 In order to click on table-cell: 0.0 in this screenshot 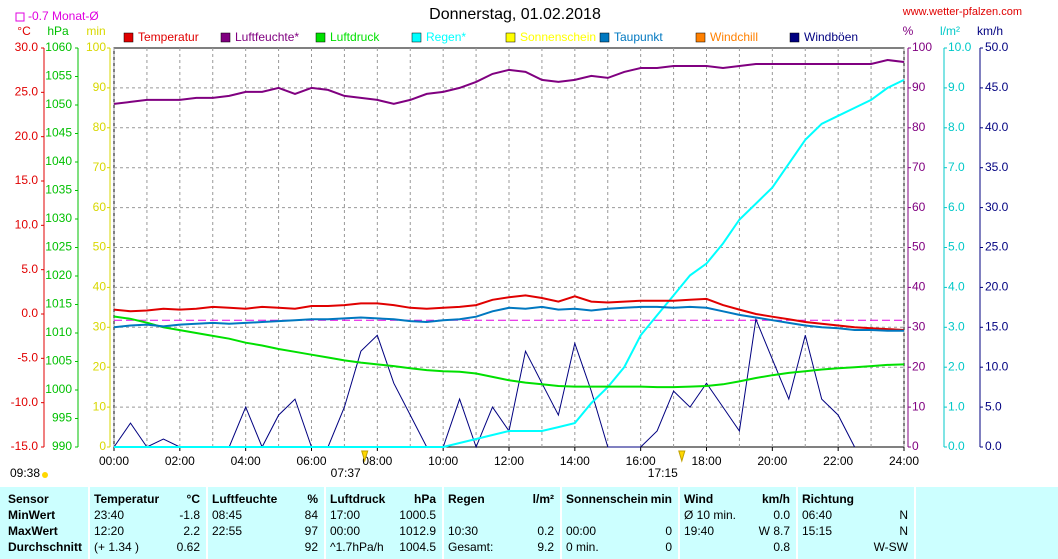, I will do `click(781, 515)`.